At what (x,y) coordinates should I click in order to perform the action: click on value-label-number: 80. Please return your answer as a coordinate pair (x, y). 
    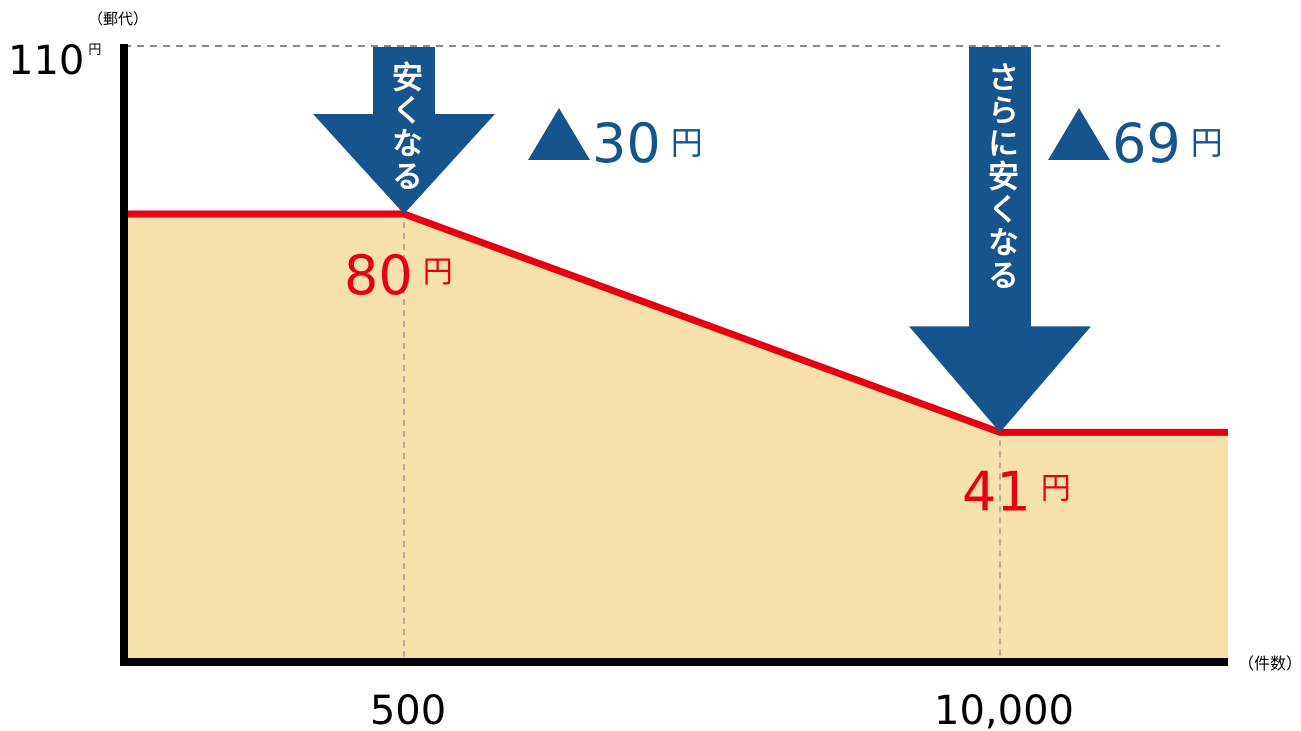
    Looking at the image, I should click on (378, 275).